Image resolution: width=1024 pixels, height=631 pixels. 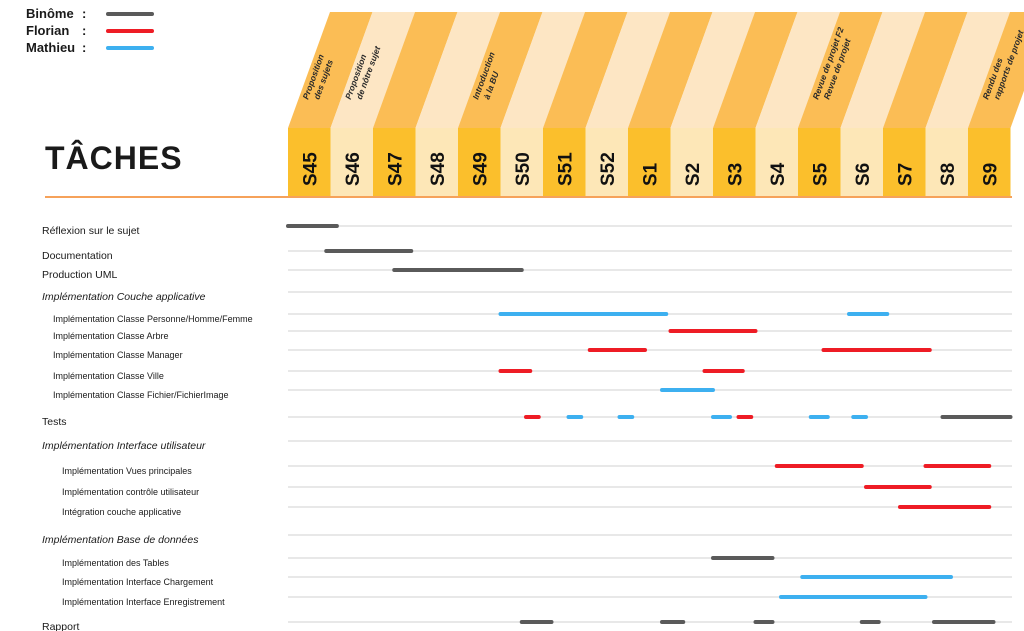 I want to click on week-cell-S45, so click(x=309, y=162).